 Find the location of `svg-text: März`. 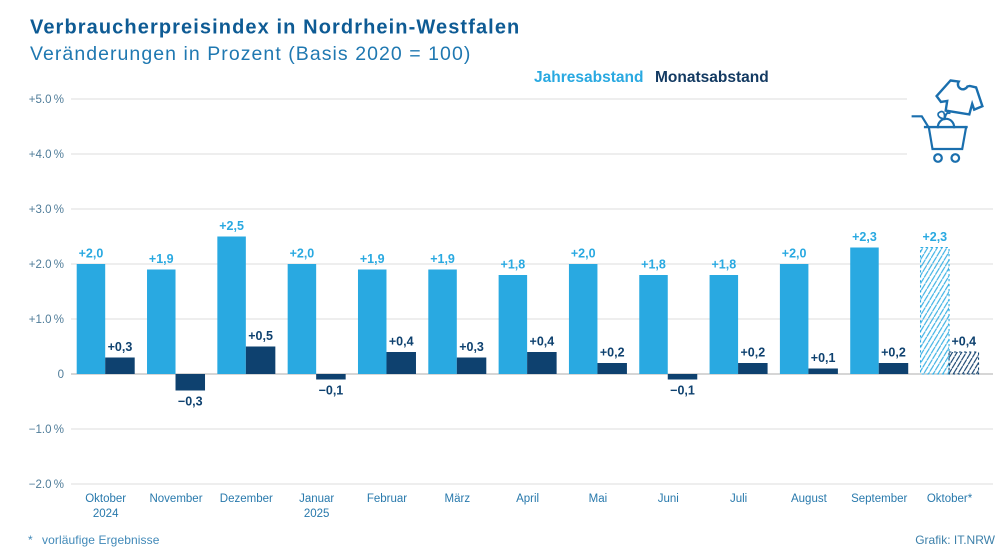

svg-text: März is located at coordinates (458, 499).